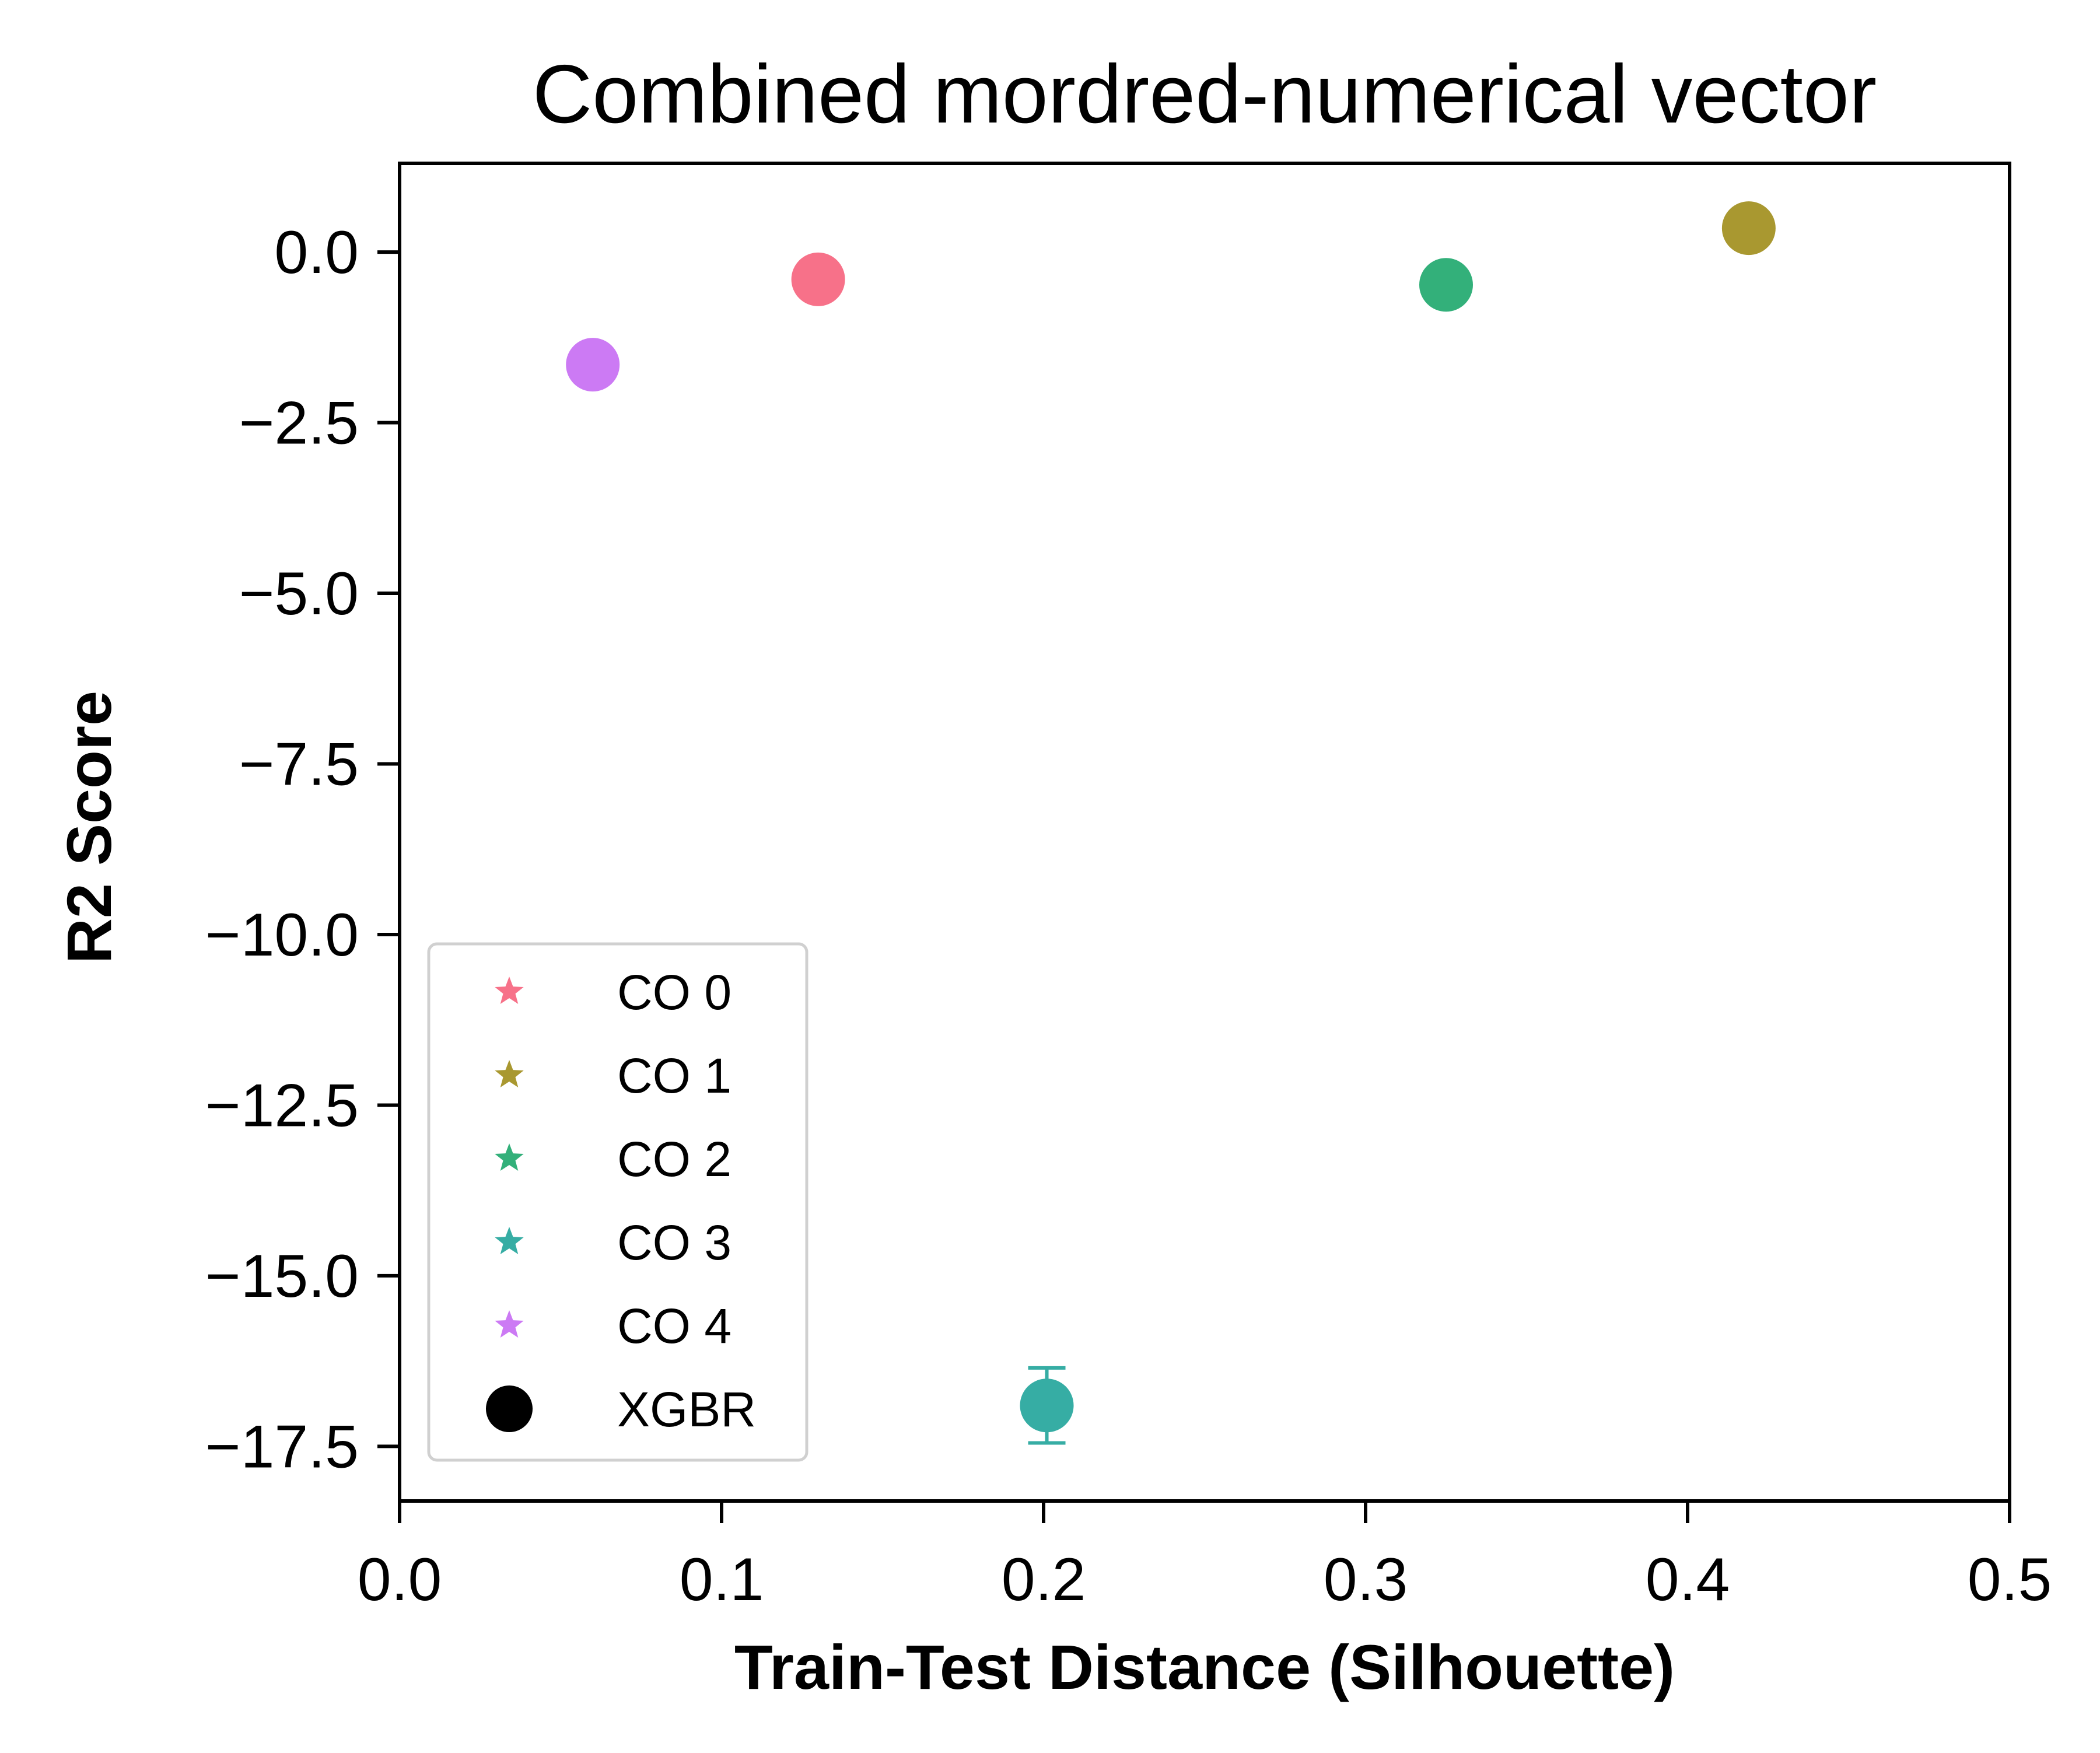  Describe the element at coordinates (282, 1105) in the screenshot. I see `y-tick-label: −12.5` at that location.